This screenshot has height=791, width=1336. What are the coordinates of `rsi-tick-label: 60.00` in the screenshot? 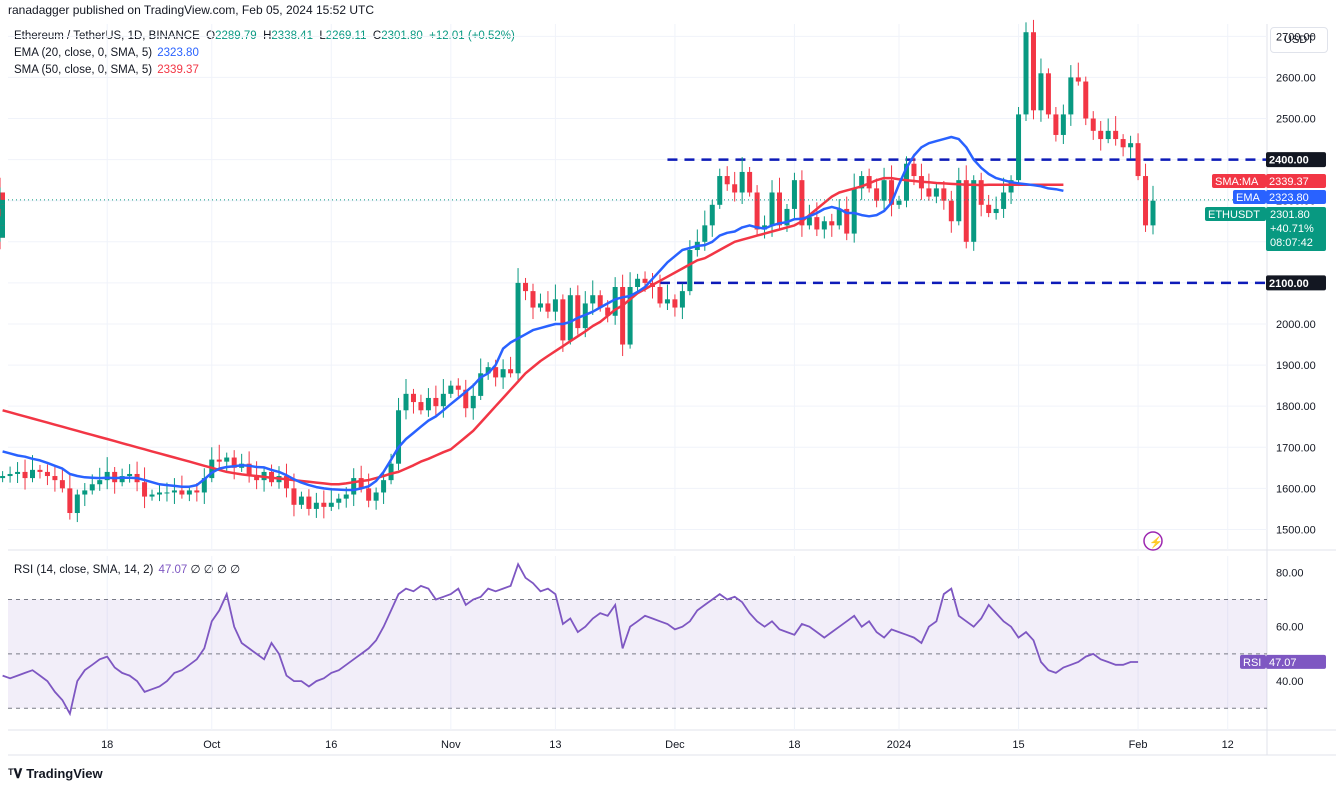 It's located at (1290, 628).